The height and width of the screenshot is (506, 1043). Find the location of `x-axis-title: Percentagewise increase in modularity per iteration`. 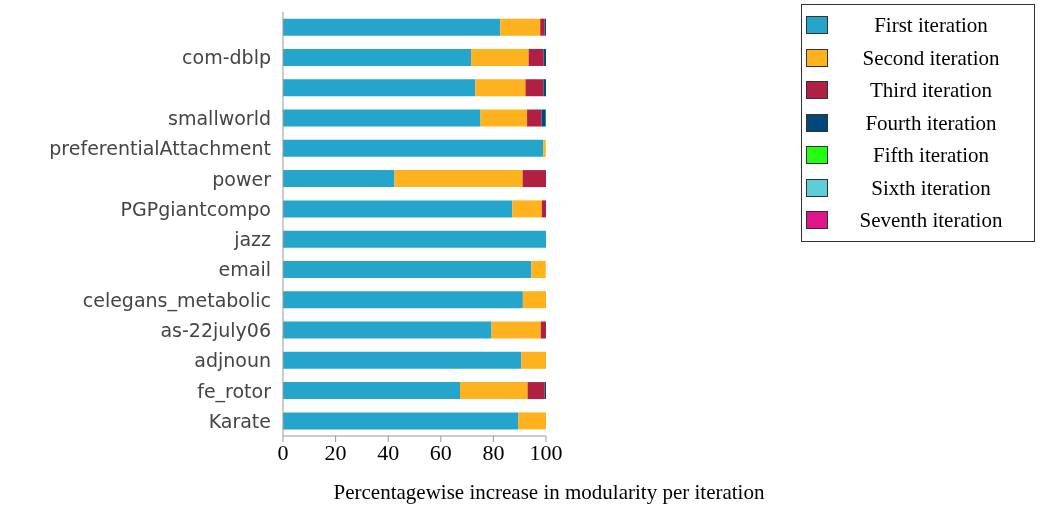

x-axis-title: Percentagewise increase in modularity per iteration is located at coordinates (549, 492).